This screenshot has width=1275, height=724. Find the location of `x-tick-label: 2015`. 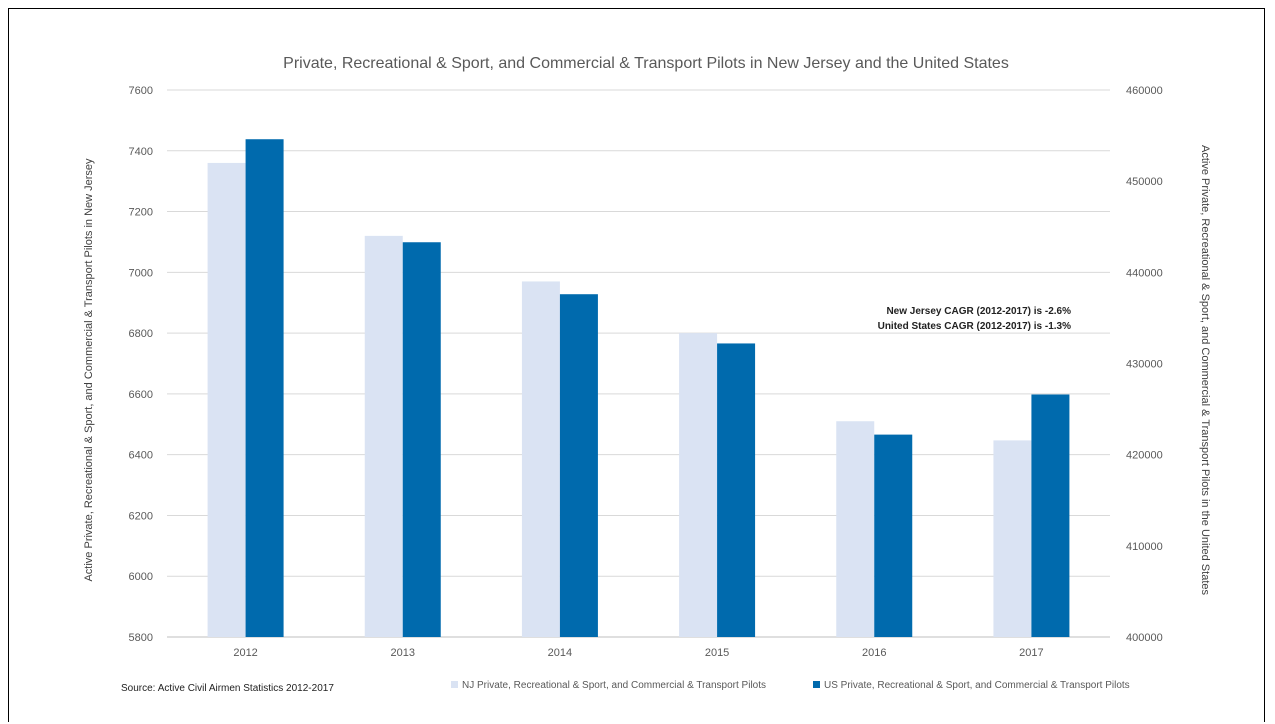

x-tick-label: 2015 is located at coordinates (717, 653).